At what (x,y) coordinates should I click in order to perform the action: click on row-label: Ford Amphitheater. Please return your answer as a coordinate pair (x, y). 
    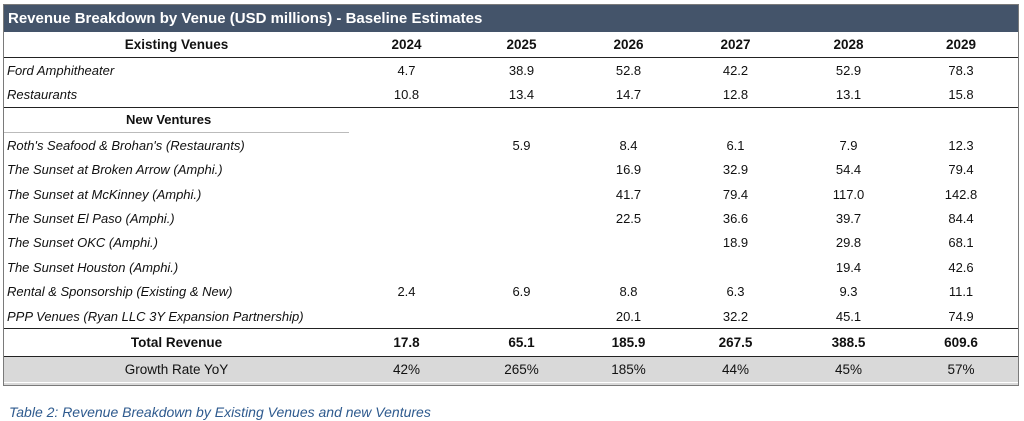
    Looking at the image, I should click on (61, 70).